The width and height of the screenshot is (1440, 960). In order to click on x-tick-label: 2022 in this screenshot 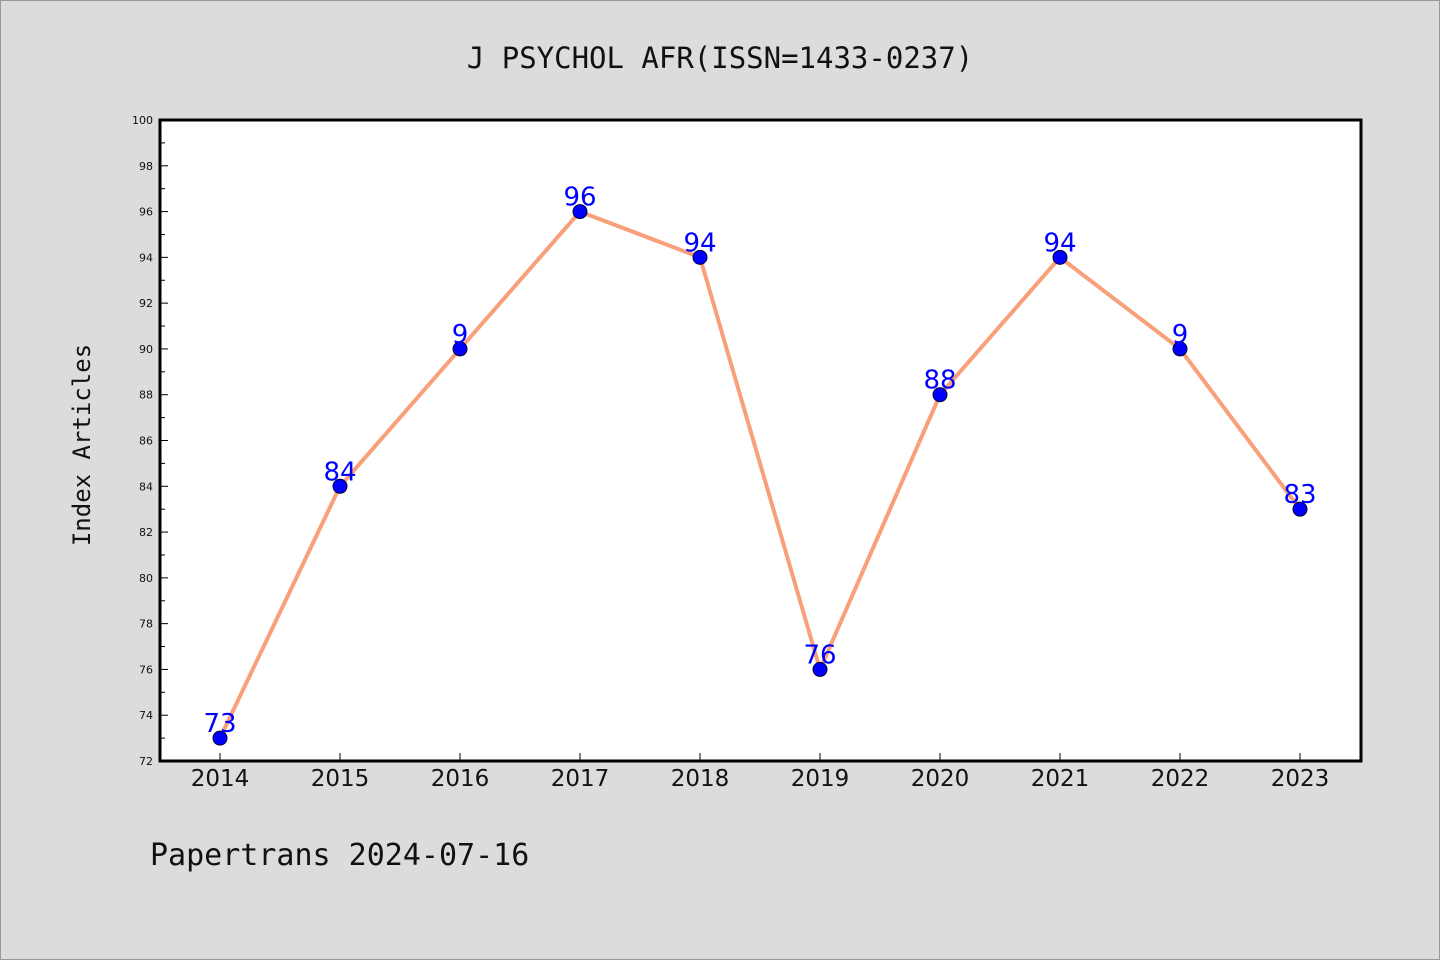, I will do `click(1180, 779)`.